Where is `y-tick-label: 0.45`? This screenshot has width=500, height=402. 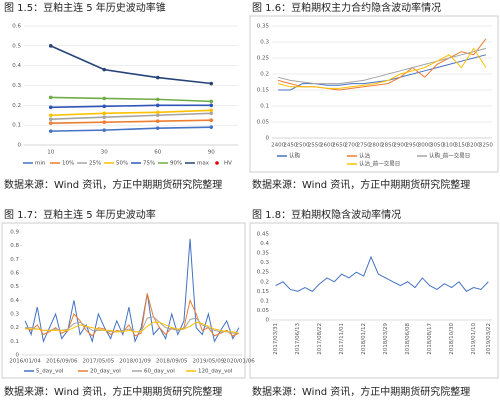
y-tick-label: 0.45 is located at coordinates (263, 235).